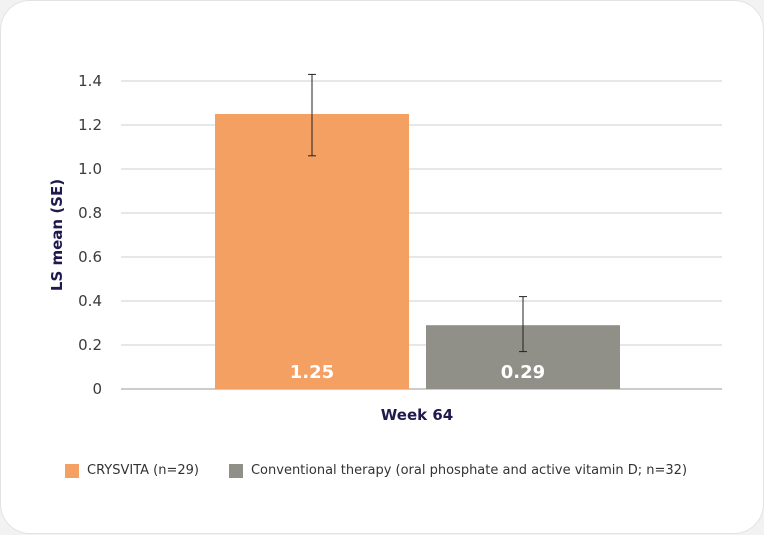 This screenshot has width=764, height=535. I want to click on data-labels: 1.25 0.29, so click(417, 372).